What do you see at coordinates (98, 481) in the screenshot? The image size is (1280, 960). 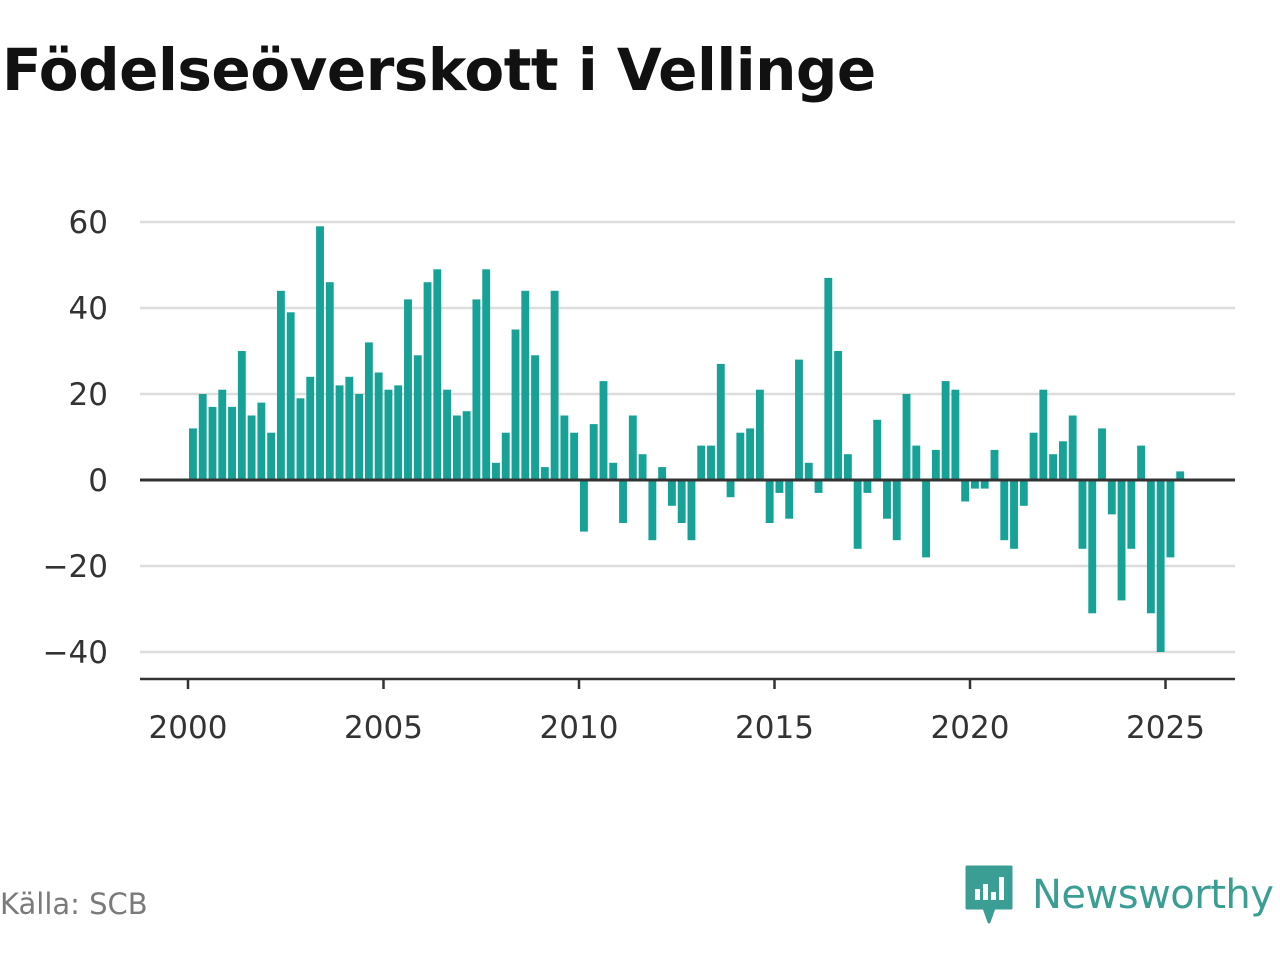 I see `y-tick-label: 0` at bounding box center [98, 481].